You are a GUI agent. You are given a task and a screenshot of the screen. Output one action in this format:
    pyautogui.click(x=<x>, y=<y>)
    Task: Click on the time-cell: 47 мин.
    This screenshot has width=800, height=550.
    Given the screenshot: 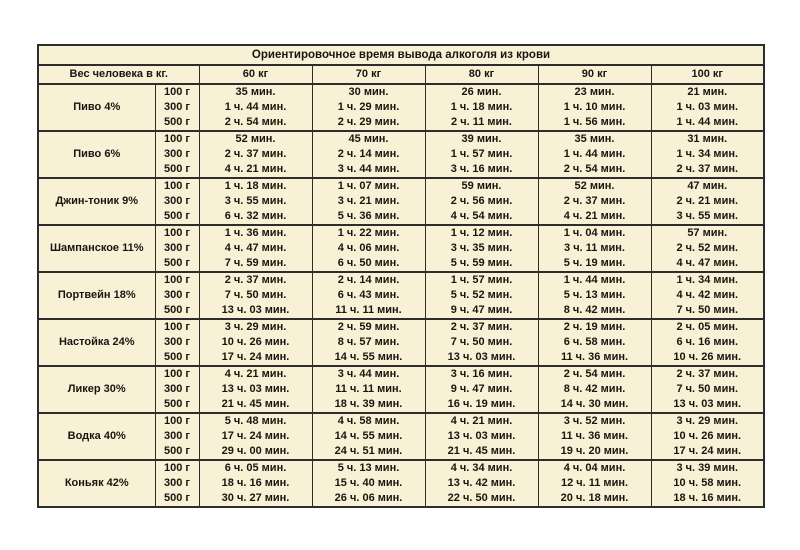 What is the action you would take?
    pyautogui.click(x=707, y=186)
    